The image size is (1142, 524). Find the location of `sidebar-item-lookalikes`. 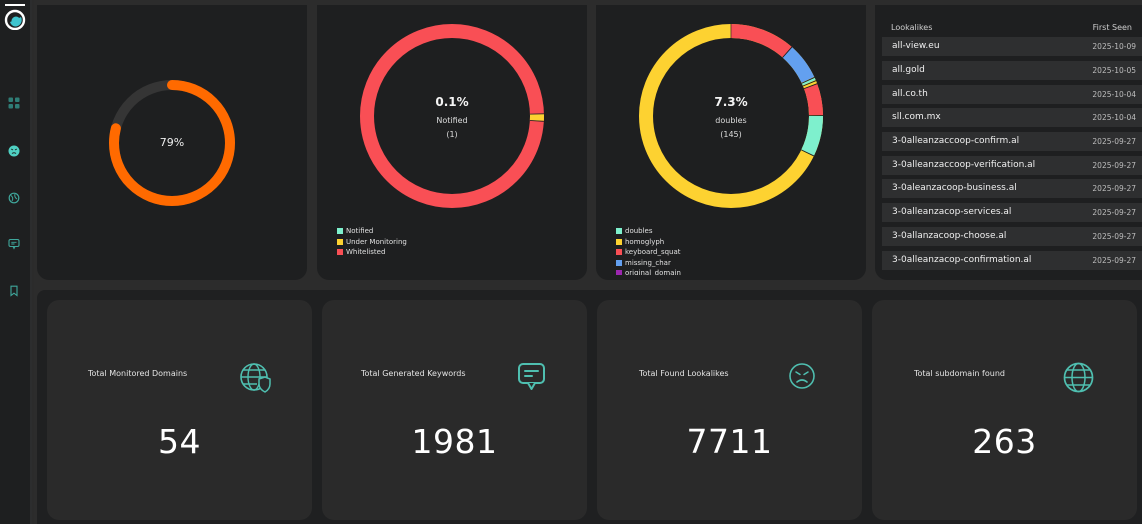

sidebar-item-lookalikes is located at coordinates (14, 151).